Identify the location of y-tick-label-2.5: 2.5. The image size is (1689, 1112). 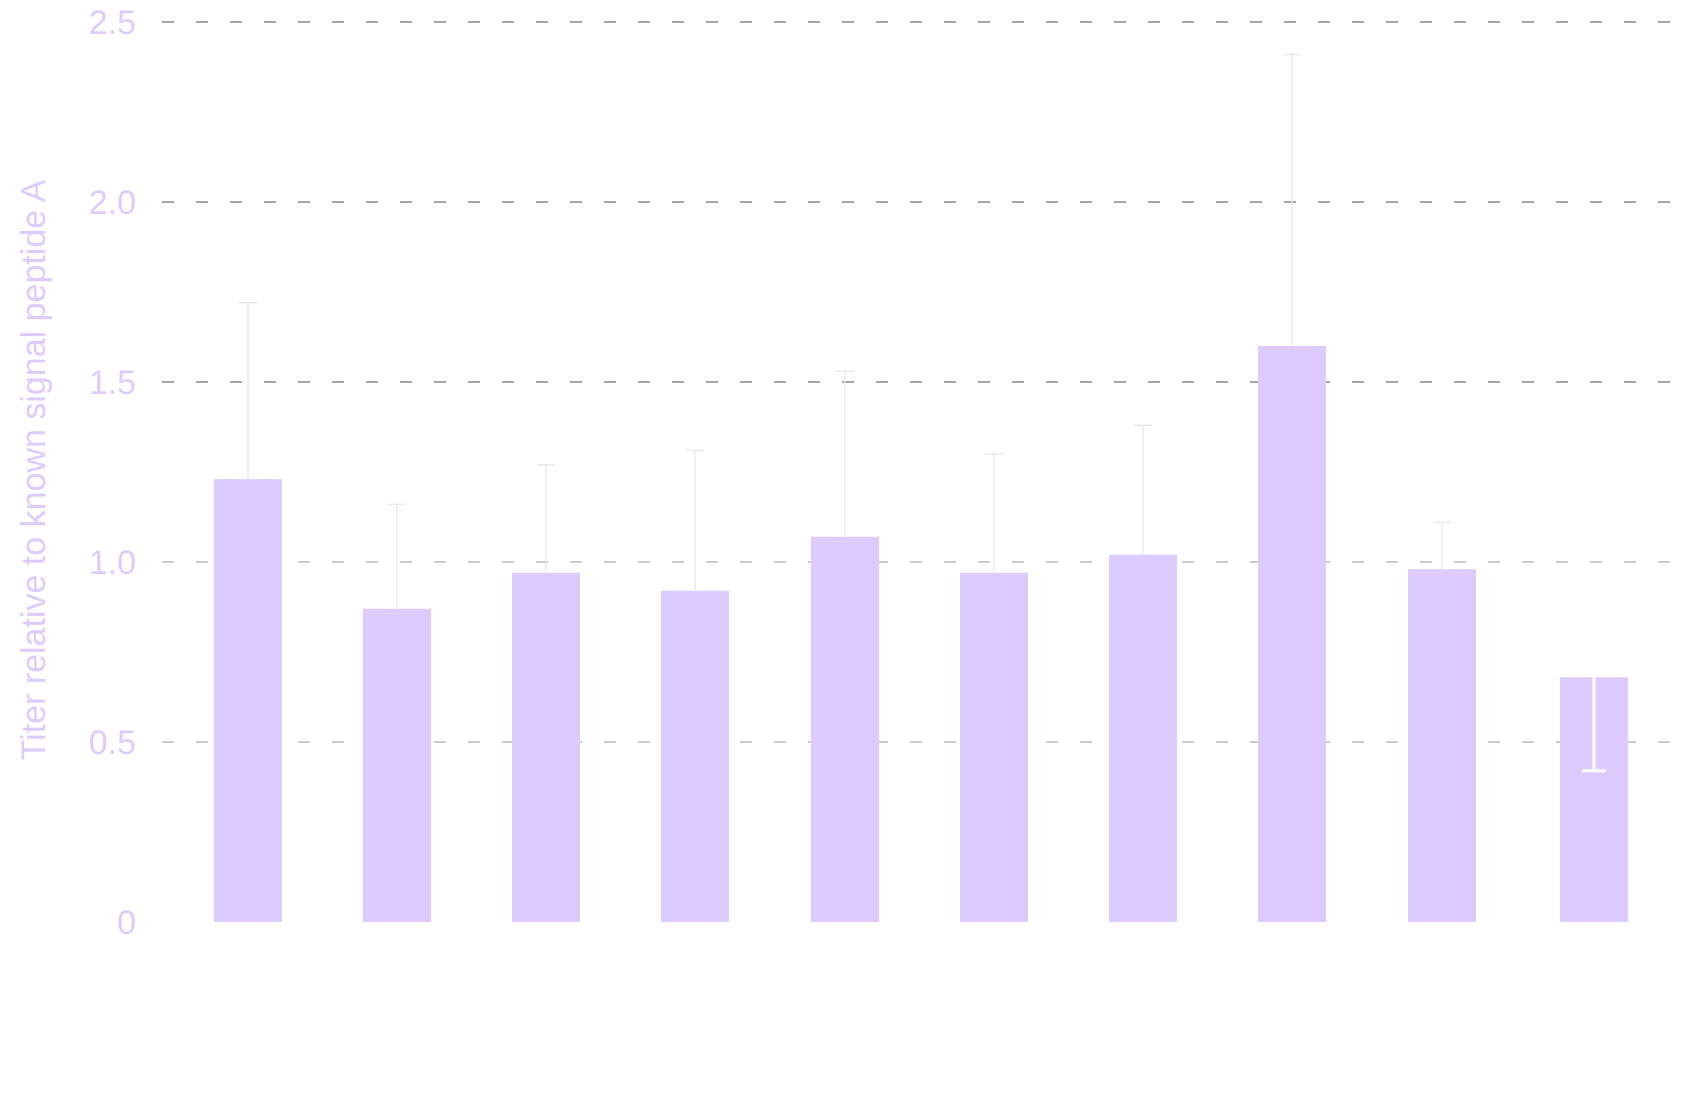
(112, 23).